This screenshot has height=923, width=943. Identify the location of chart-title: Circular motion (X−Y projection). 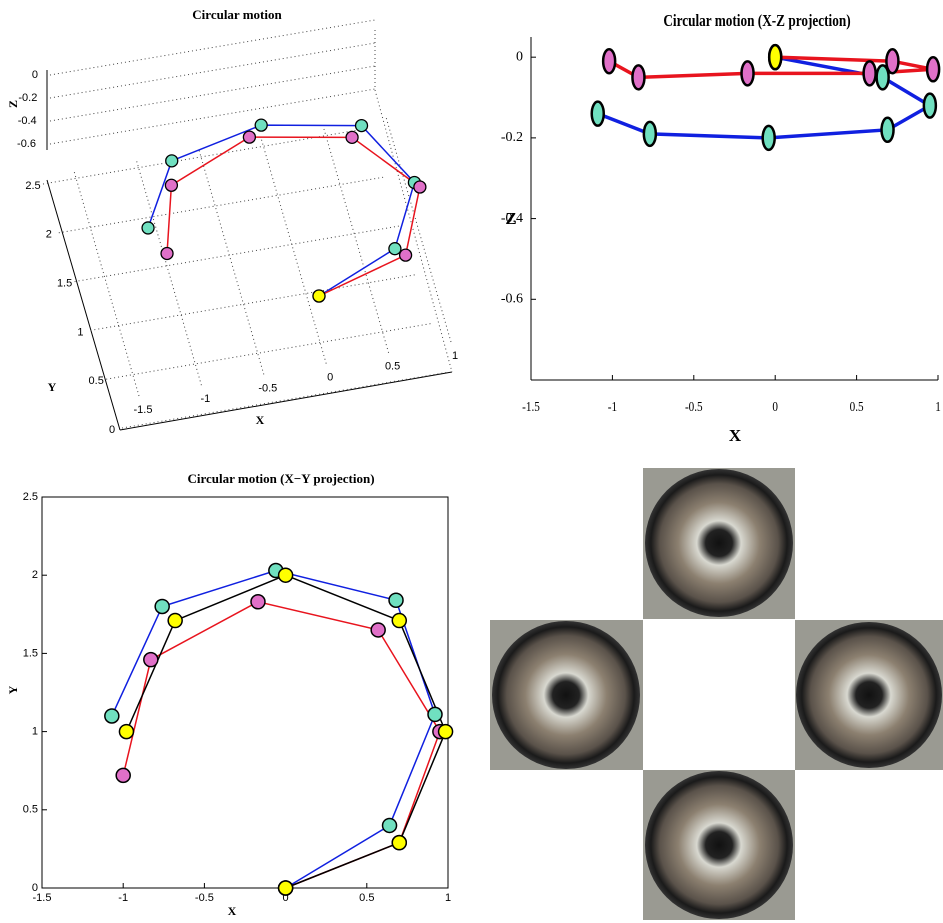
(280, 478).